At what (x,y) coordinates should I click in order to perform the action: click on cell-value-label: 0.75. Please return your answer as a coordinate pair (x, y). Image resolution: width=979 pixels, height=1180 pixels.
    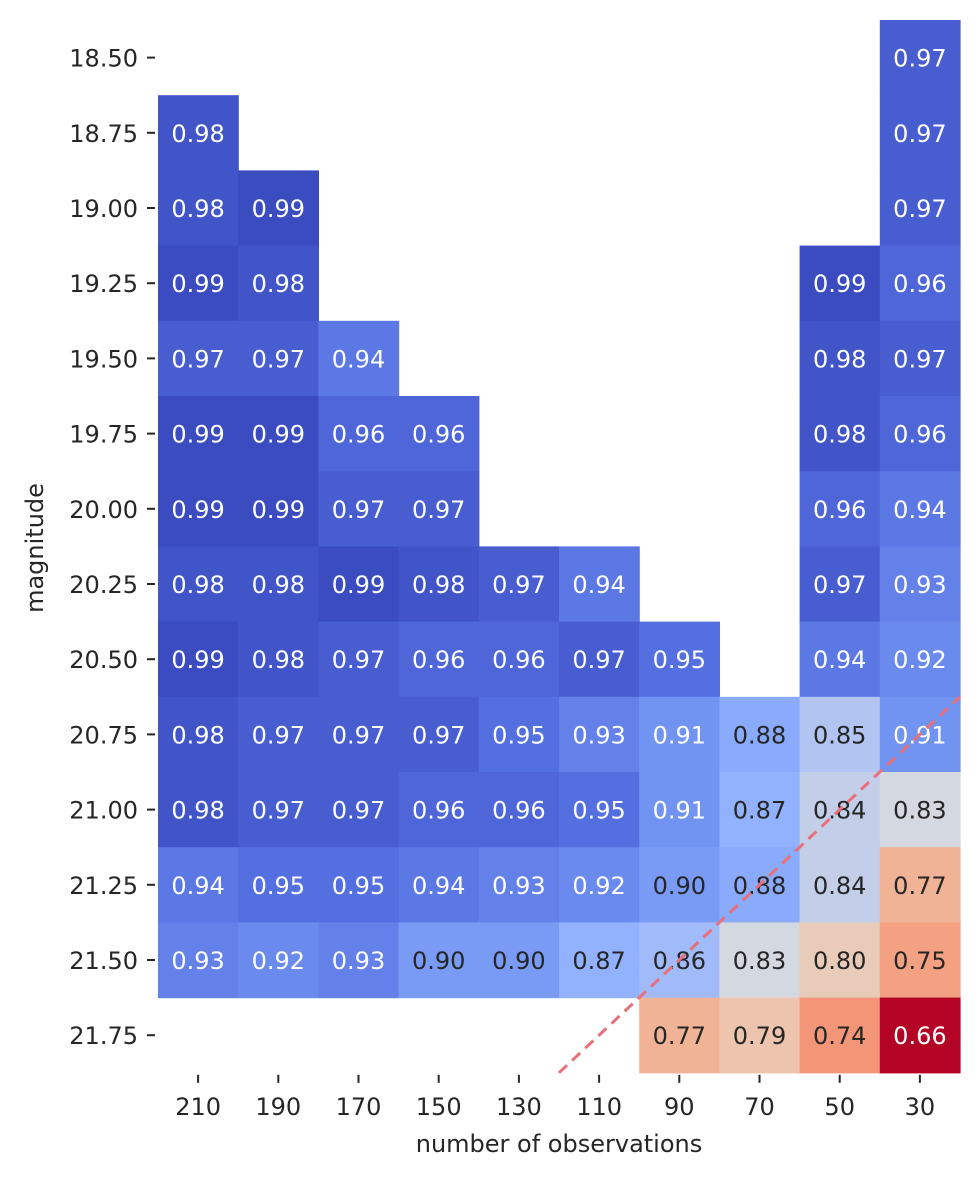
    Looking at the image, I should click on (919, 961).